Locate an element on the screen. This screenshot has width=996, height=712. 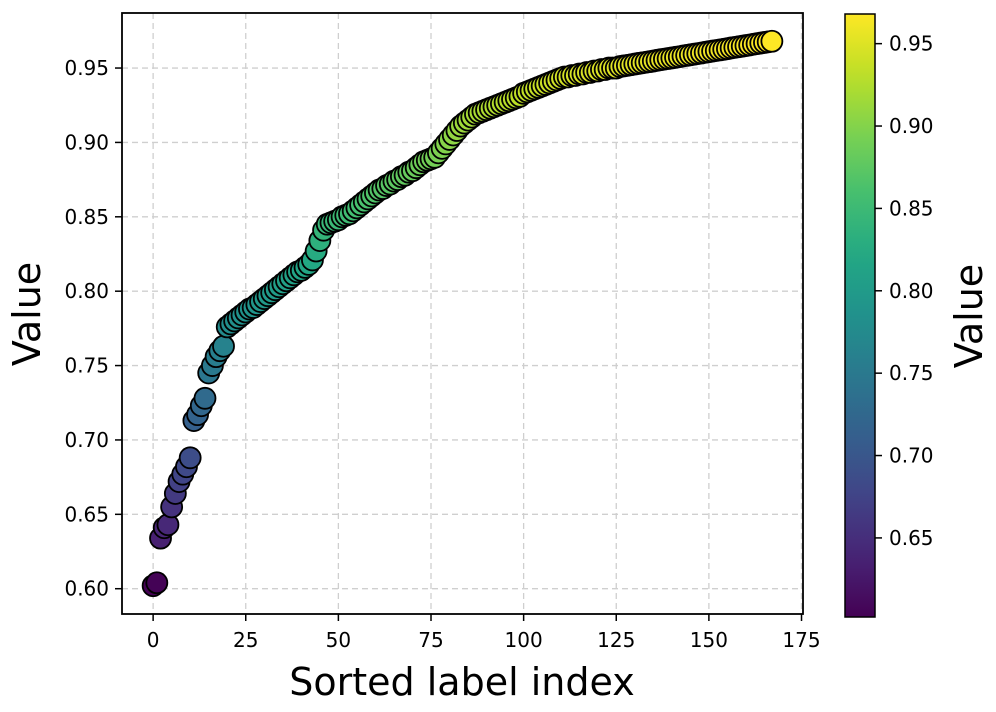
colorbar-tick-label: 0.80 is located at coordinates (911, 291).